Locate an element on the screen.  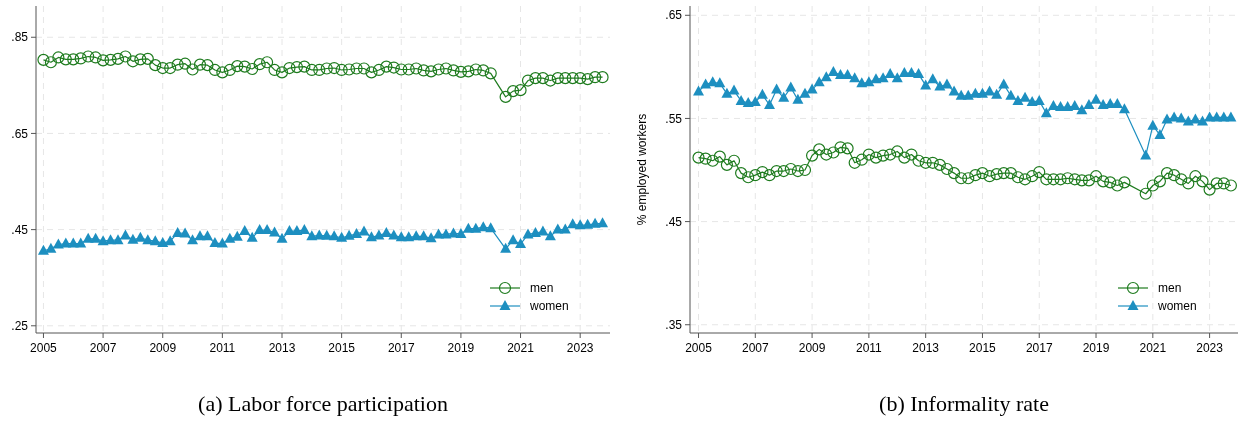
y-axis-title: % employed workers is located at coordinates (642, 169).